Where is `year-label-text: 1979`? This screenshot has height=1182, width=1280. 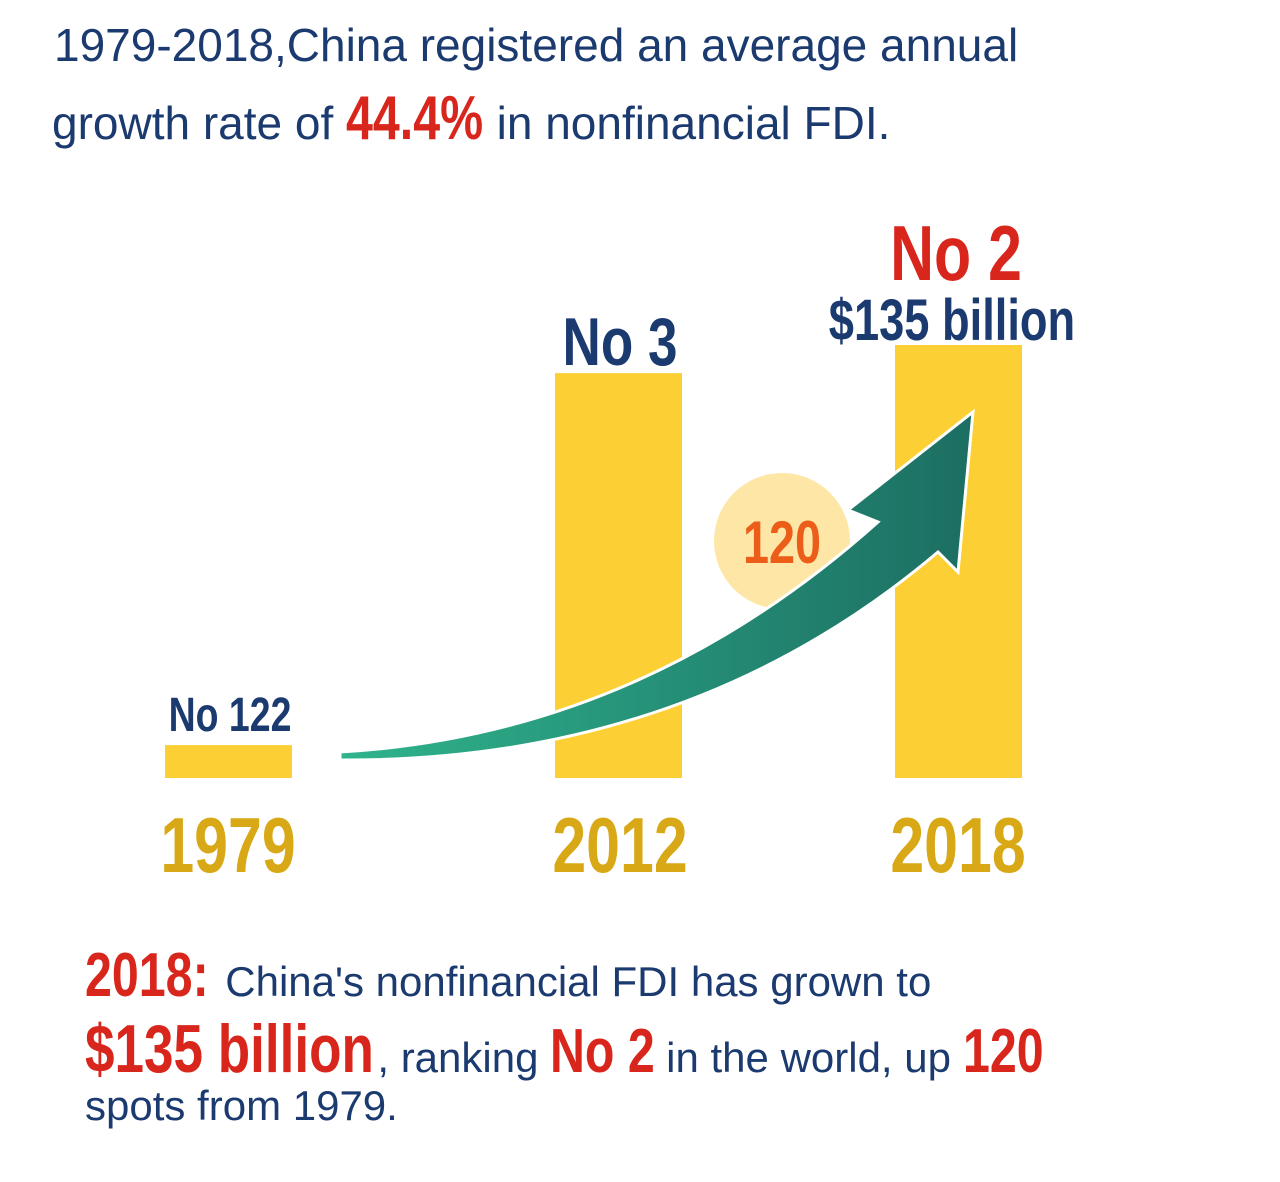 year-label-text: 1979 is located at coordinates (228, 845).